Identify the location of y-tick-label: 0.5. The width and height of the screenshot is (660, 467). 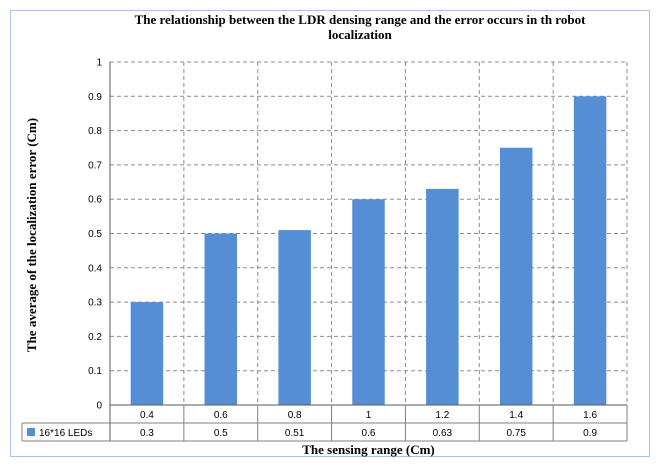
(95, 234).